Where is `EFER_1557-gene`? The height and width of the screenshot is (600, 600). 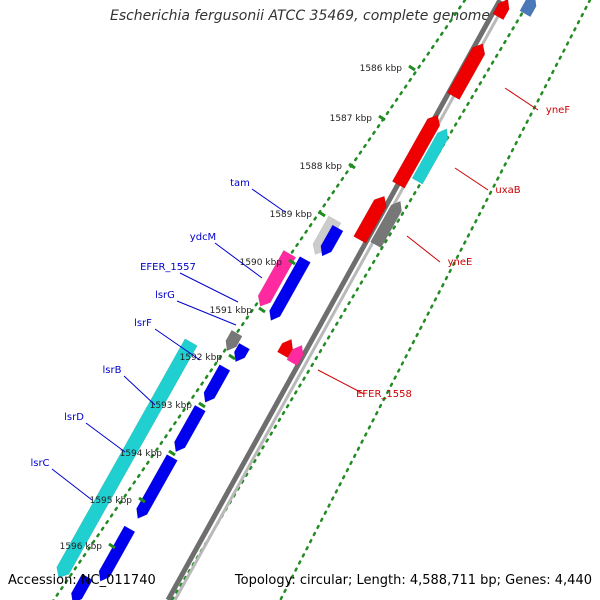 EFER_1557-gene is located at coordinates (277, 278).